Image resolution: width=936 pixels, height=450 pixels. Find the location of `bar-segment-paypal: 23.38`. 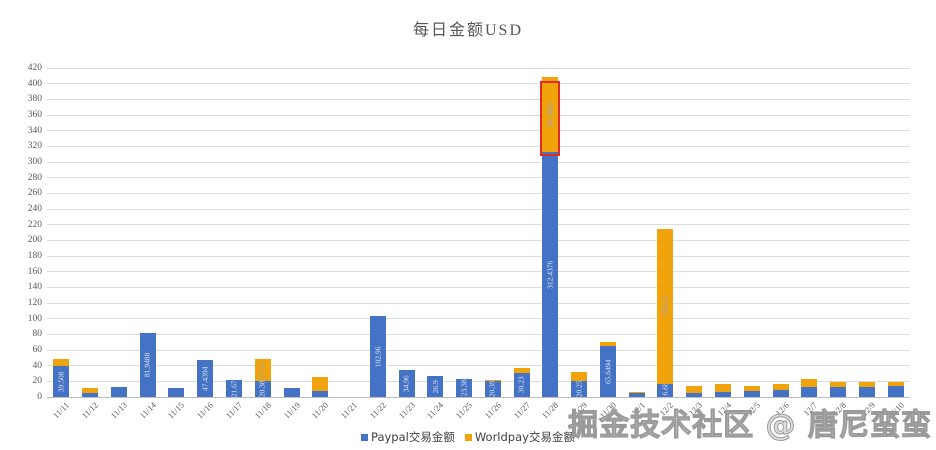

bar-segment-paypal: 23.38 is located at coordinates (464, 387).